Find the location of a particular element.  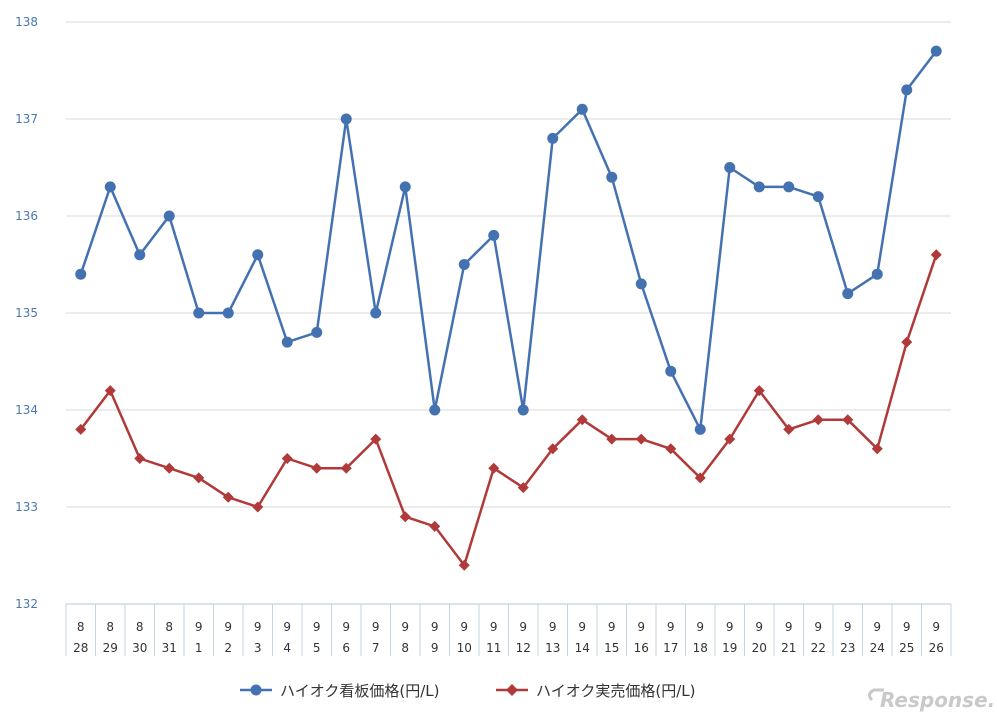

y-axis: 132 133 134 135 136 137 138 is located at coordinates (26, 313).